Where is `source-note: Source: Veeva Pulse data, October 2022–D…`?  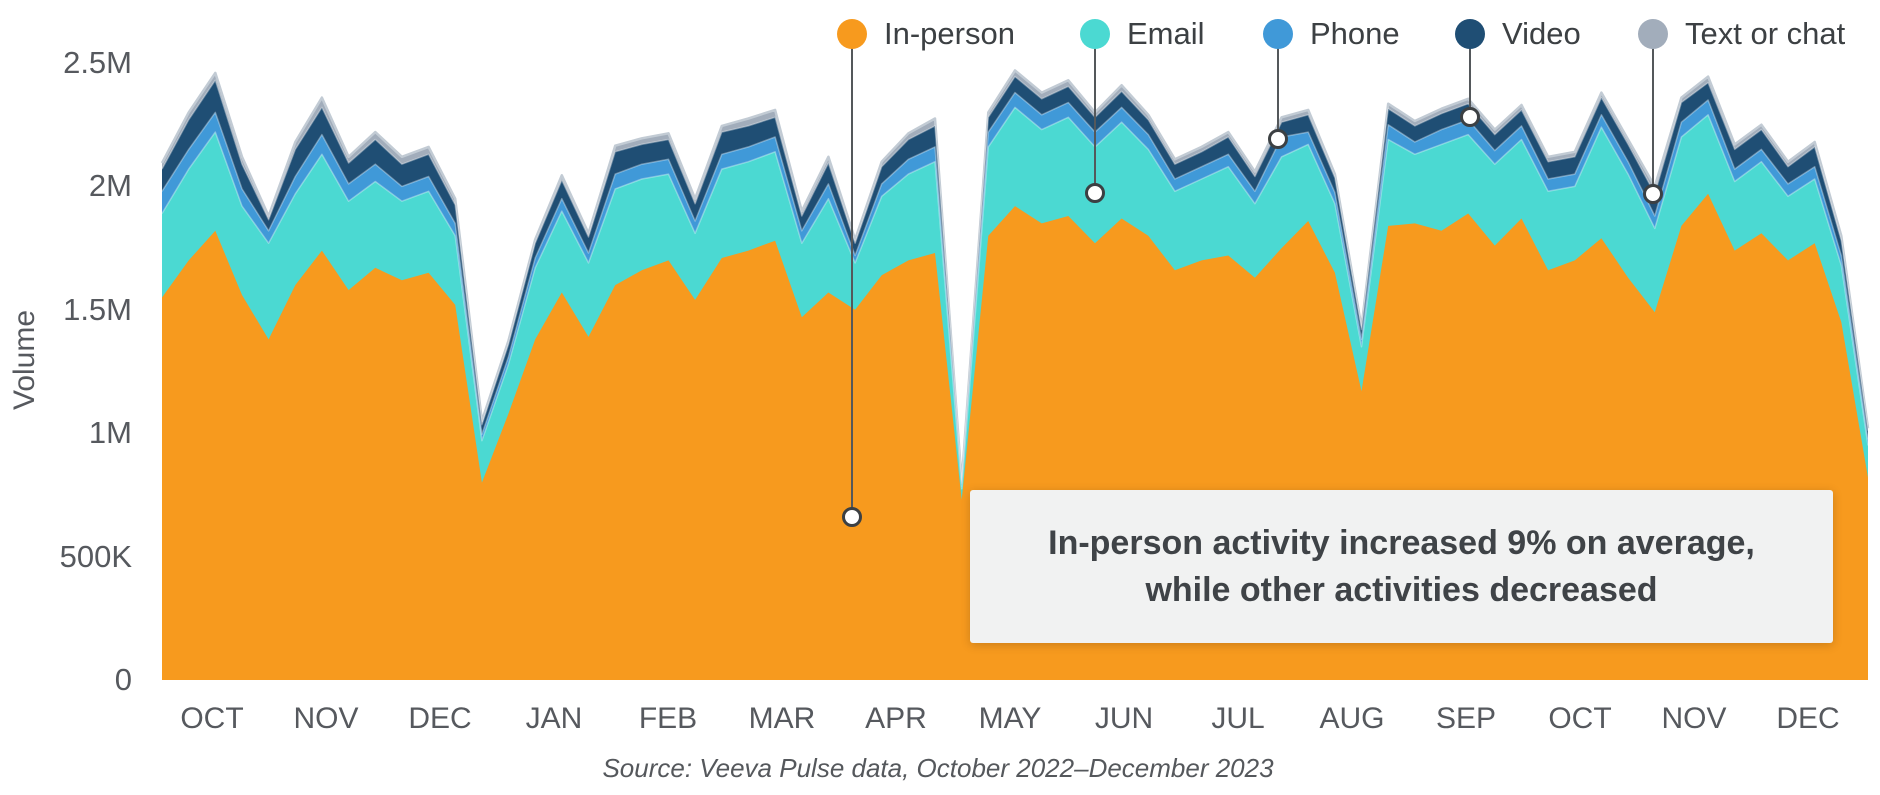 source-note: Source: Veeva Pulse data, October 2022–D… is located at coordinates (938, 768).